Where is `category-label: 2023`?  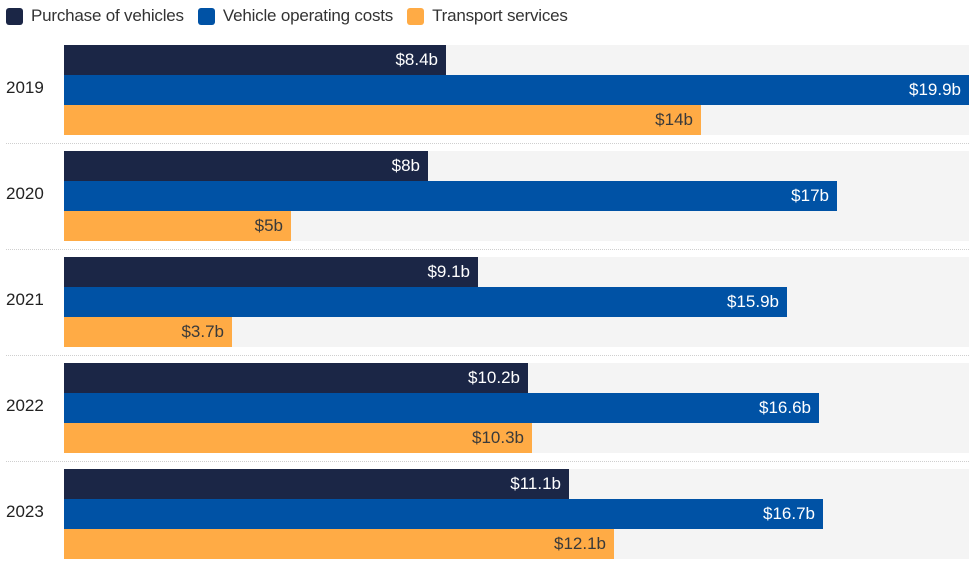 category-label: 2023 is located at coordinates (25, 511).